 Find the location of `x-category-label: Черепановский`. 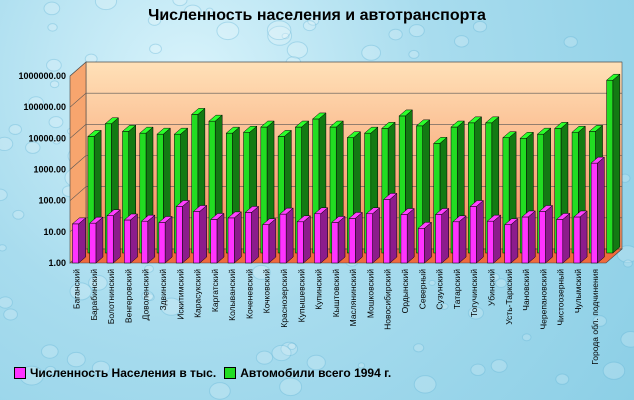

x-category-label: Черепановский is located at coordinates (543, 299).